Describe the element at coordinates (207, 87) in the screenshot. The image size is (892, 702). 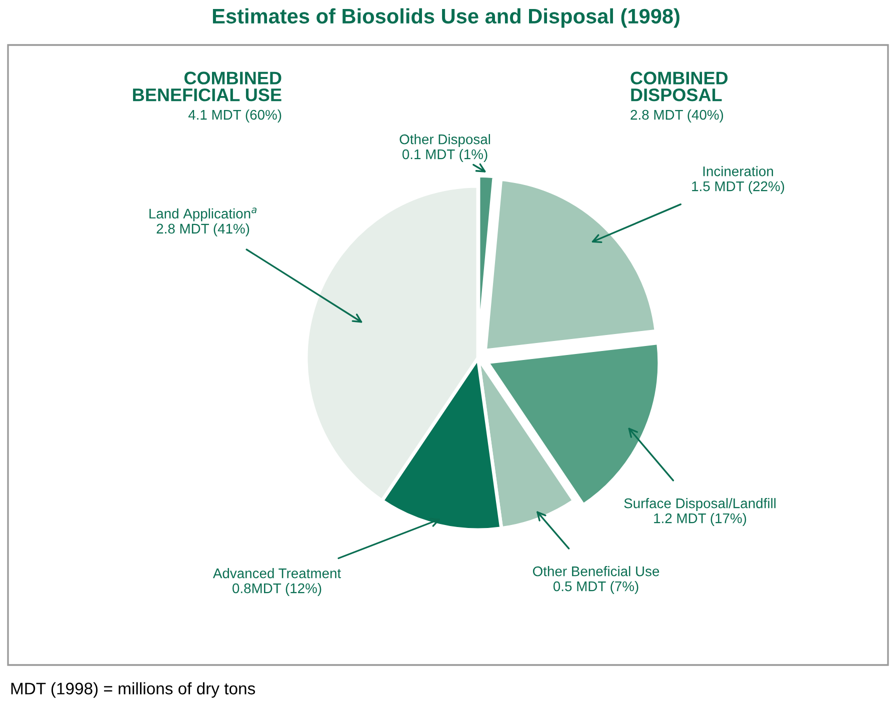
I see `text: COMBINED BENEFICIAL USE` at that location.